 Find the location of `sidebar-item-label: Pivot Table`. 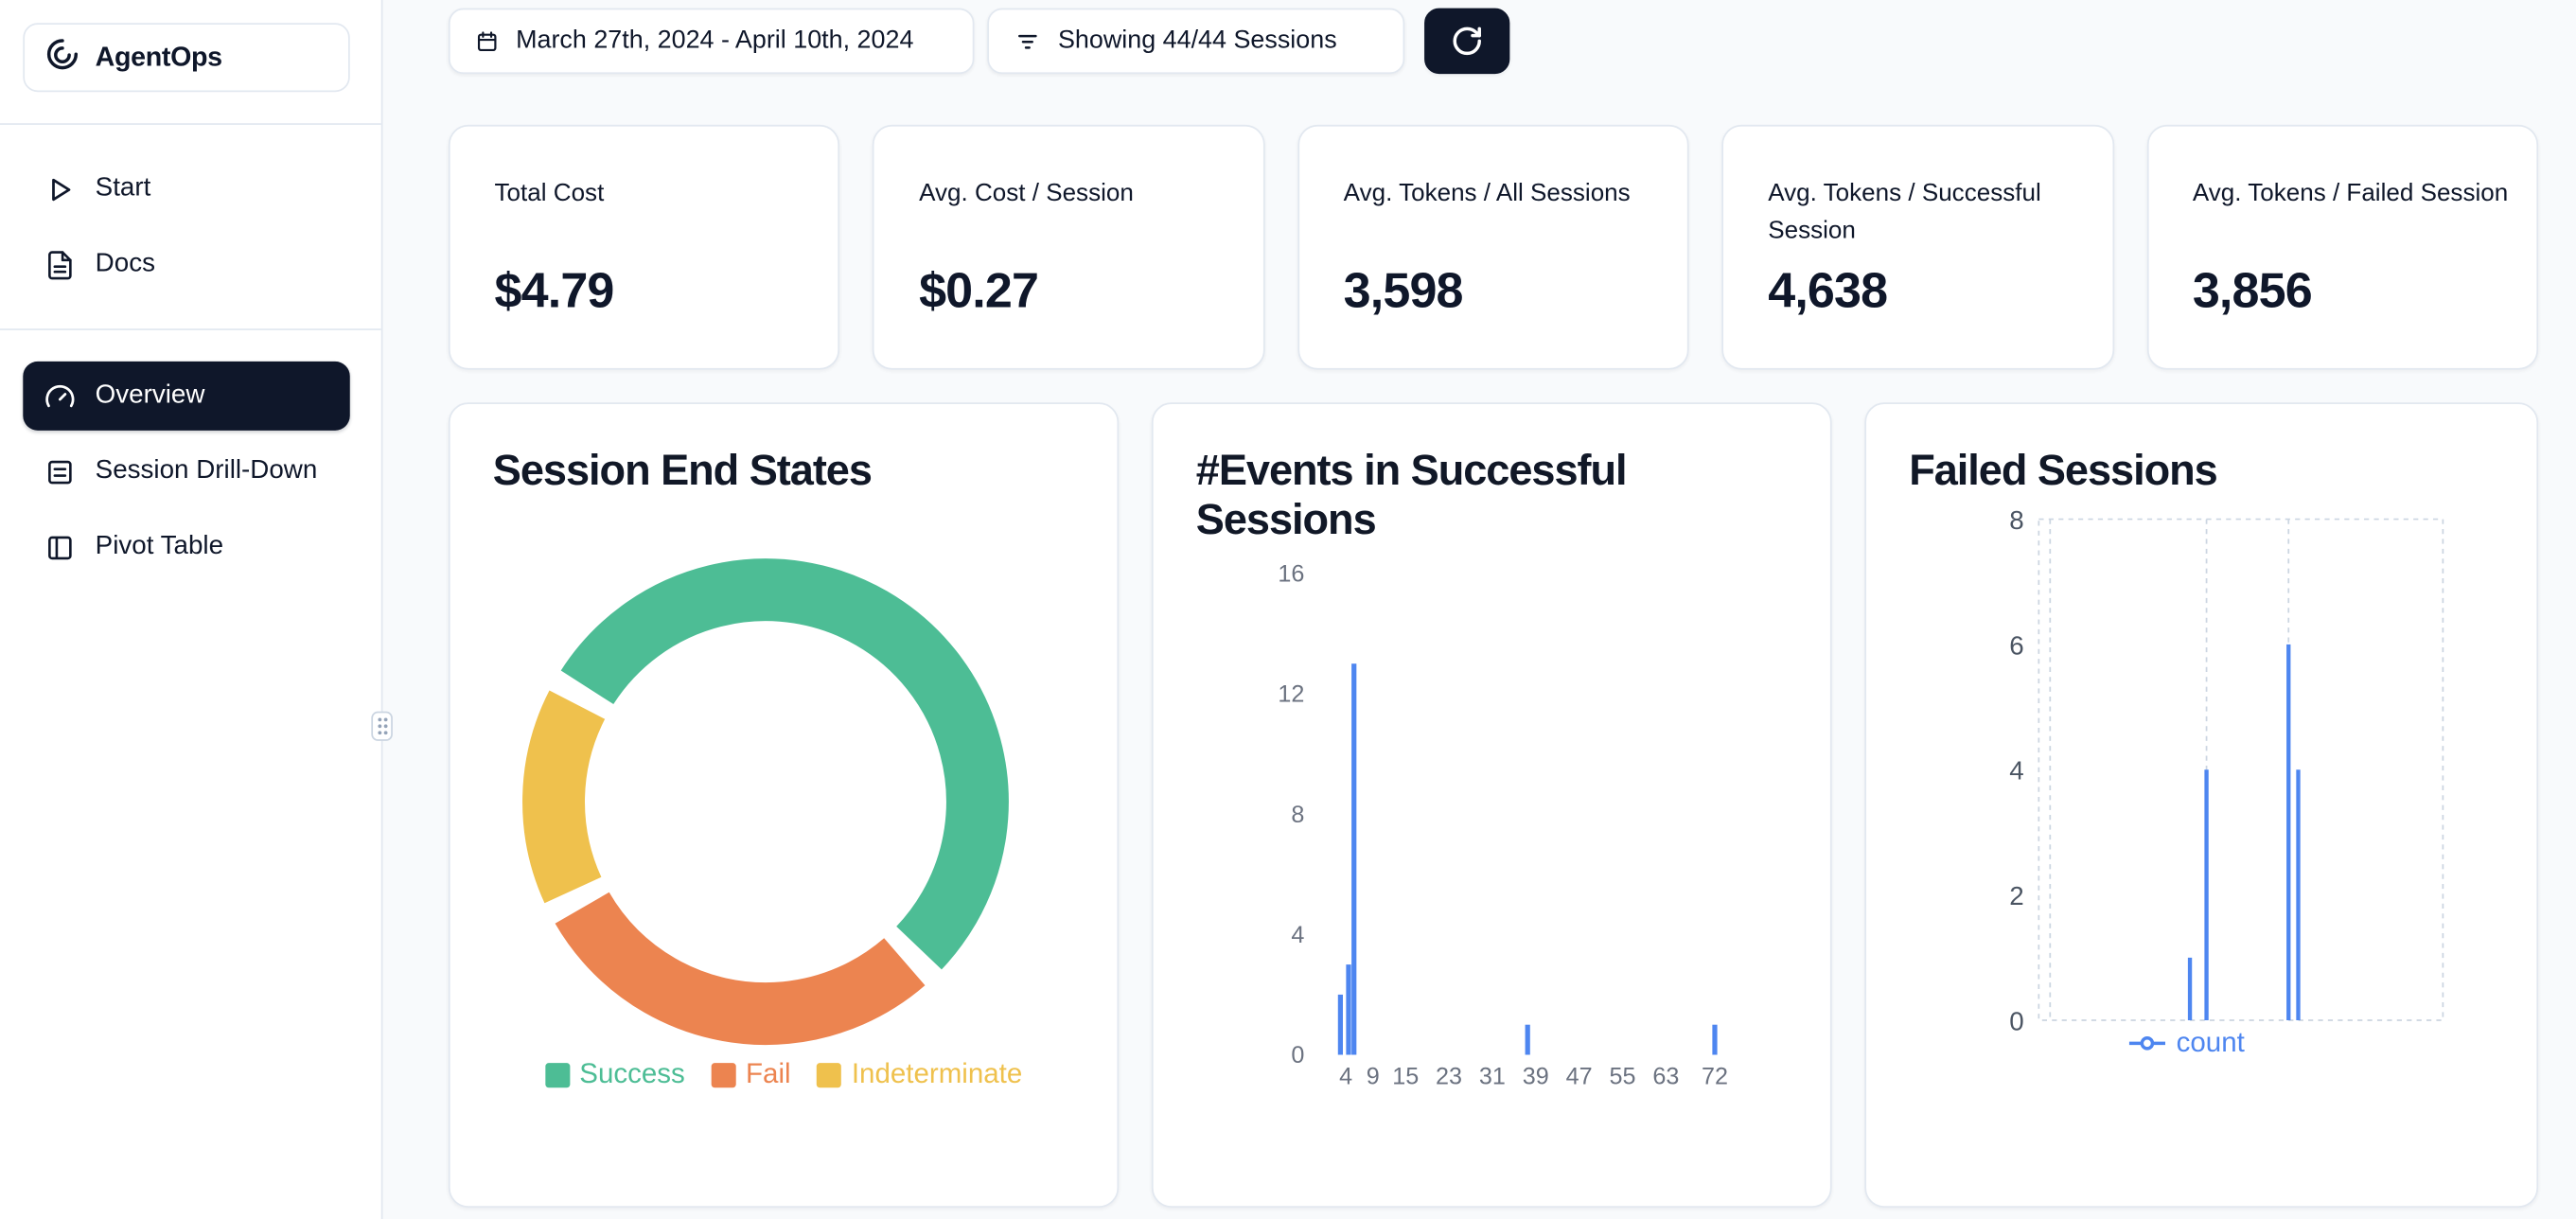

sidebar-item-label: Pivot Table is located at coordinates (159, 546).